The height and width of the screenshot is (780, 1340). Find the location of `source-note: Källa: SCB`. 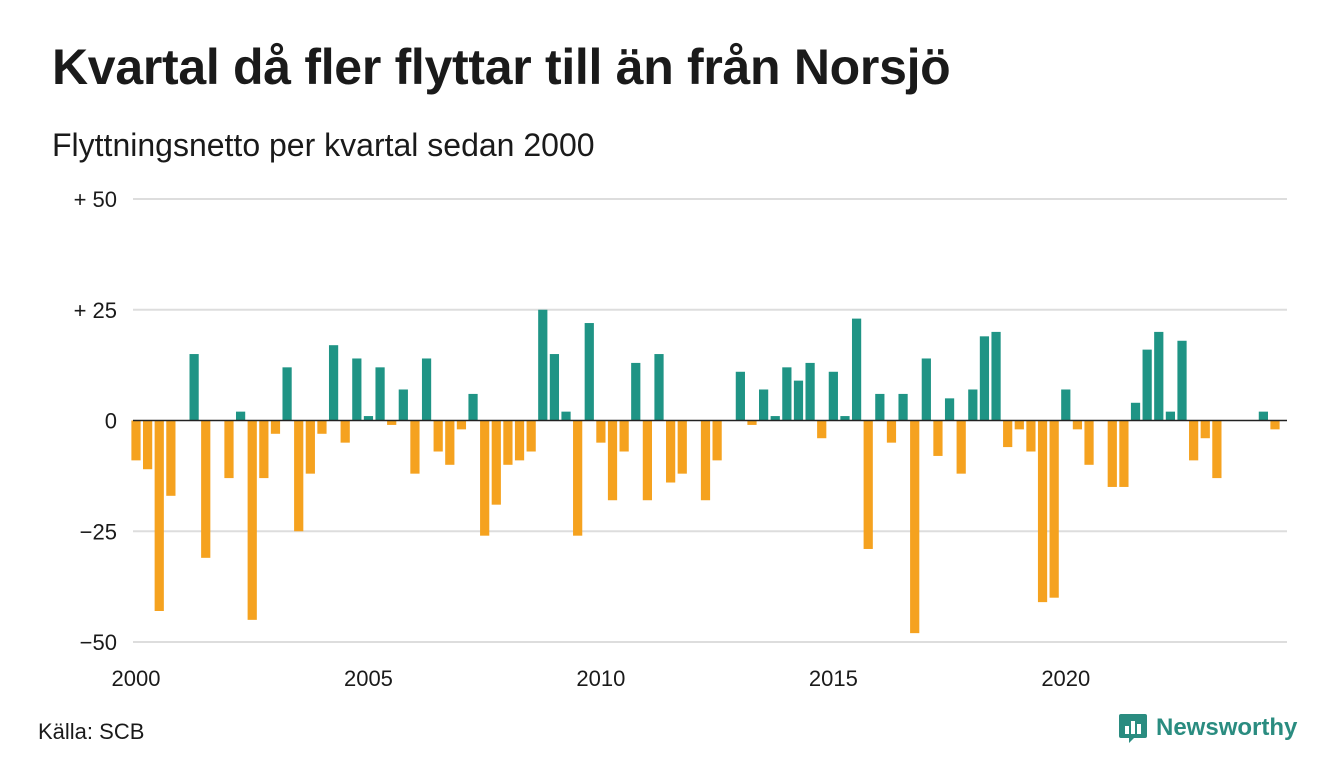

source-note: Källa: SCB is located at coordinates (91, 731).